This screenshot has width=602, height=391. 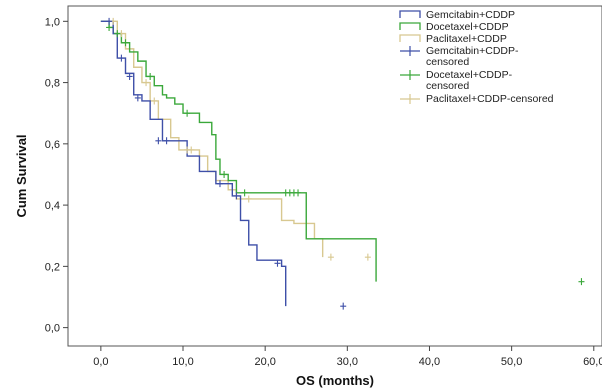 I want to click on x-tick-label: 40,0, so click(x=429, y=362).